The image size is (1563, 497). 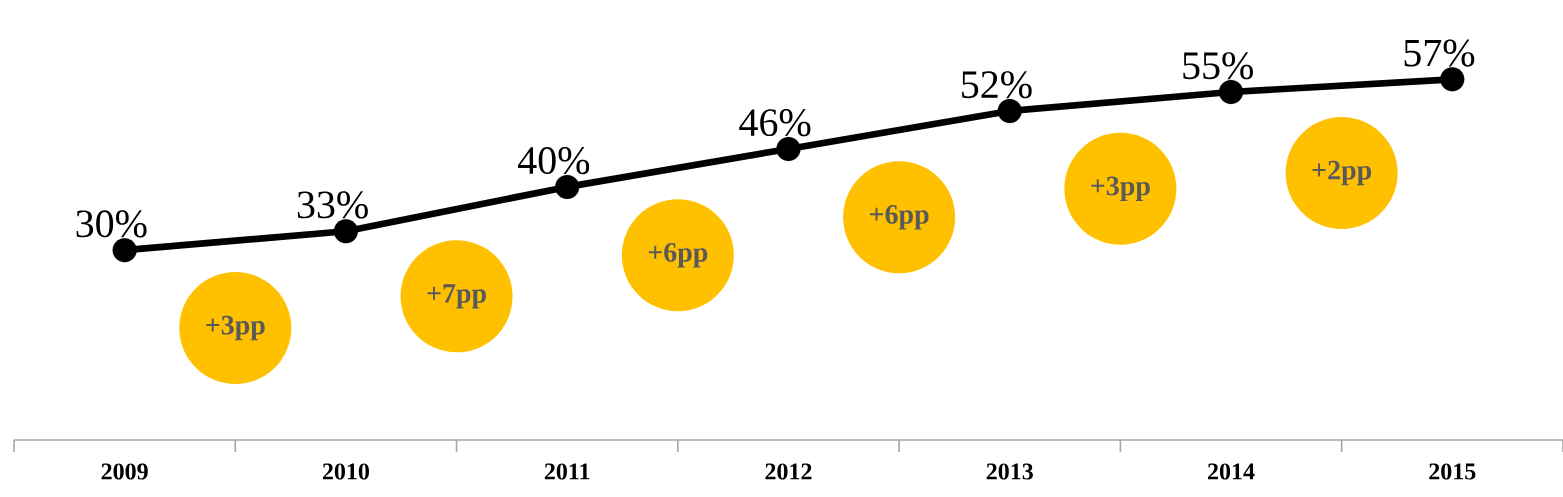 What do you see at coordinates (235, 328) in the screenshot?
I see `text: +3pp` at bounding box center [235, 328].